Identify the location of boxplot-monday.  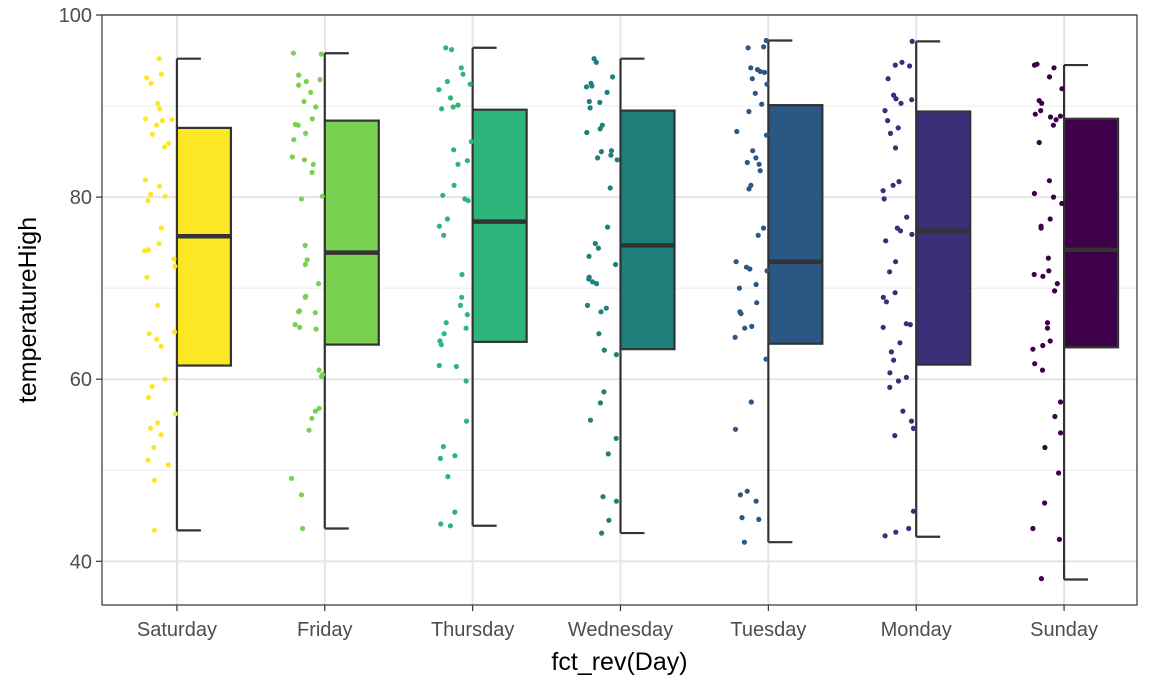
(943, 289).